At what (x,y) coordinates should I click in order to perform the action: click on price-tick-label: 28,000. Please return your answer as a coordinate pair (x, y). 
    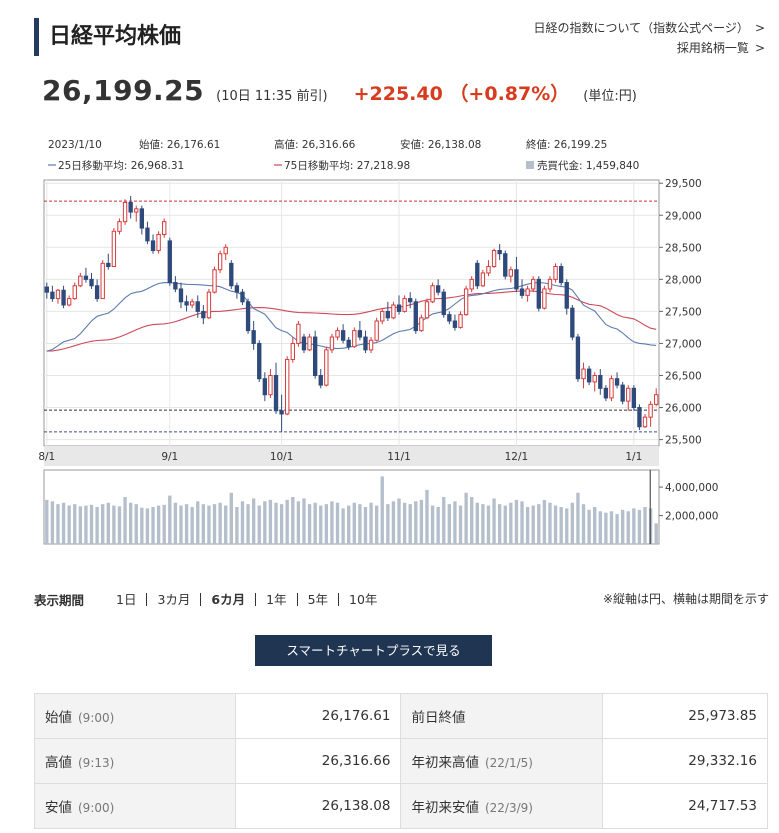
    Looking at the image, I should click on (683, 280).